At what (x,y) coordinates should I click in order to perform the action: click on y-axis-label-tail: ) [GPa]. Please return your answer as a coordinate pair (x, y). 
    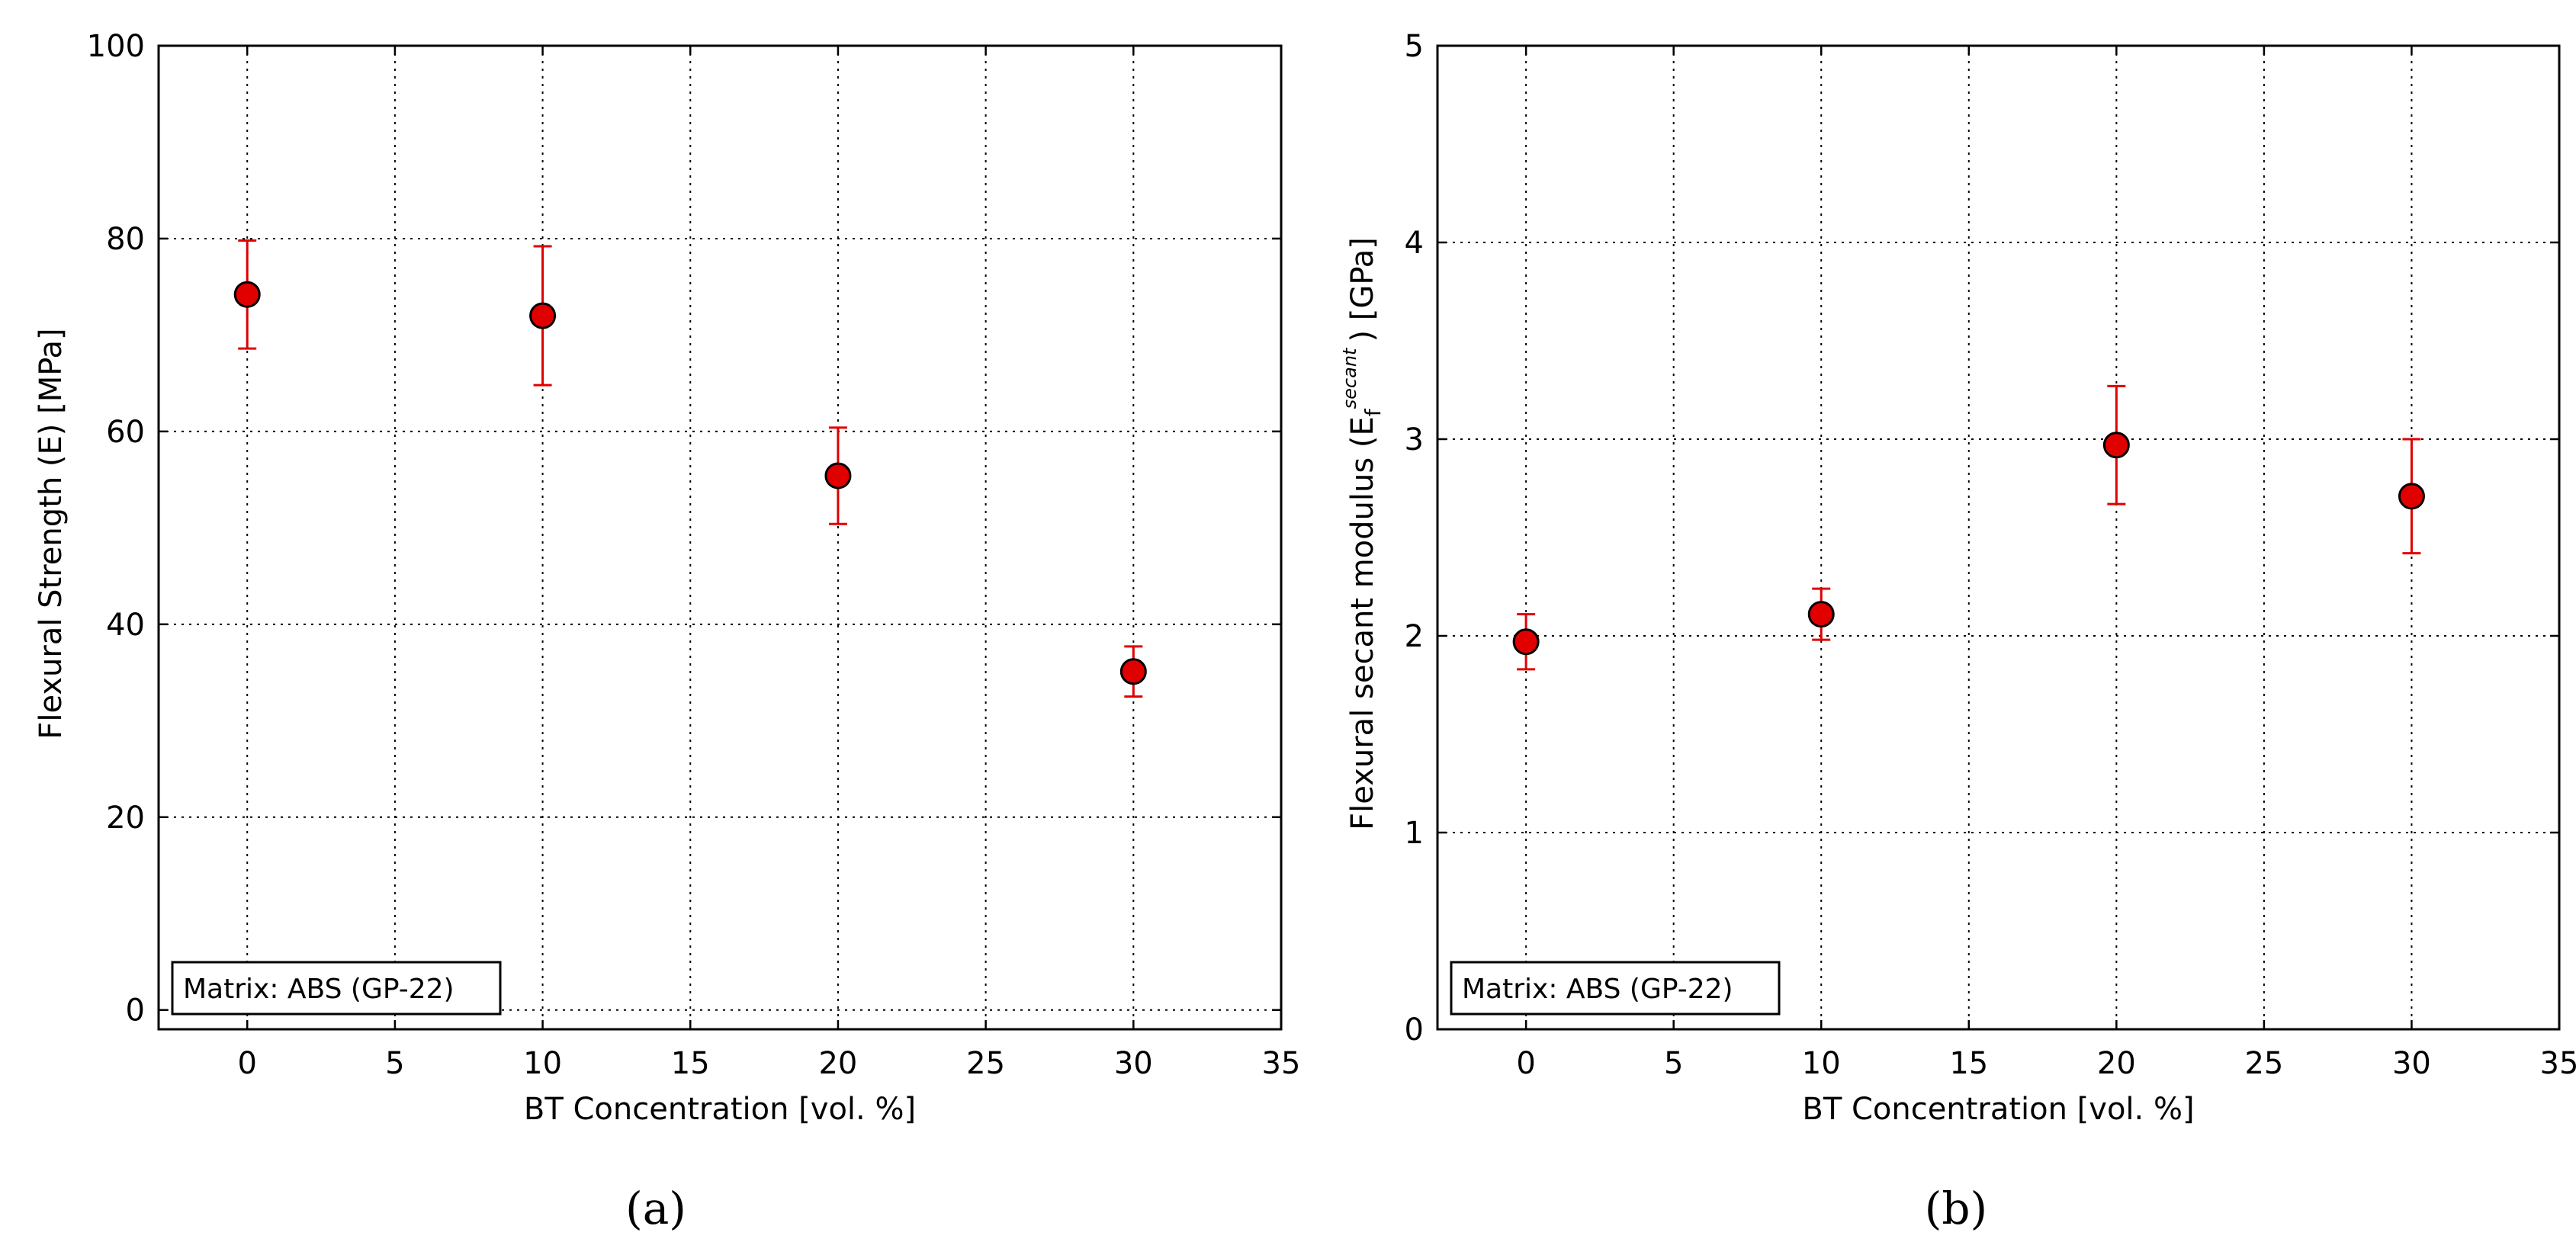
    Looking at the image, I should click on (1362, 290).